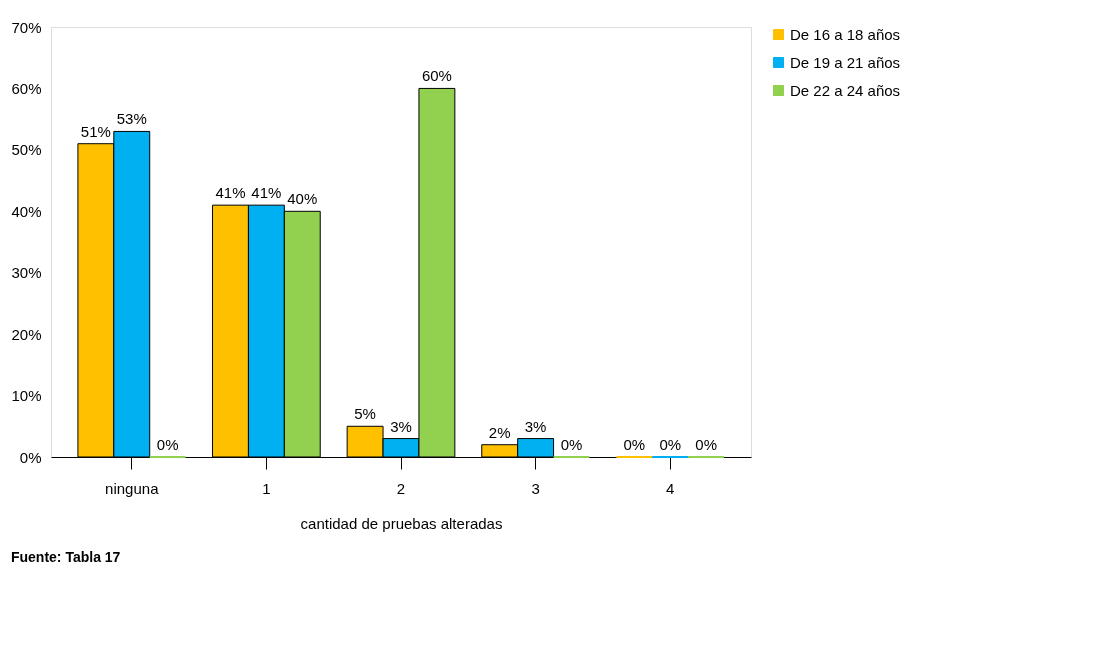  I want to click on legend-label: De 22 a 24 años, so click(845, 90).